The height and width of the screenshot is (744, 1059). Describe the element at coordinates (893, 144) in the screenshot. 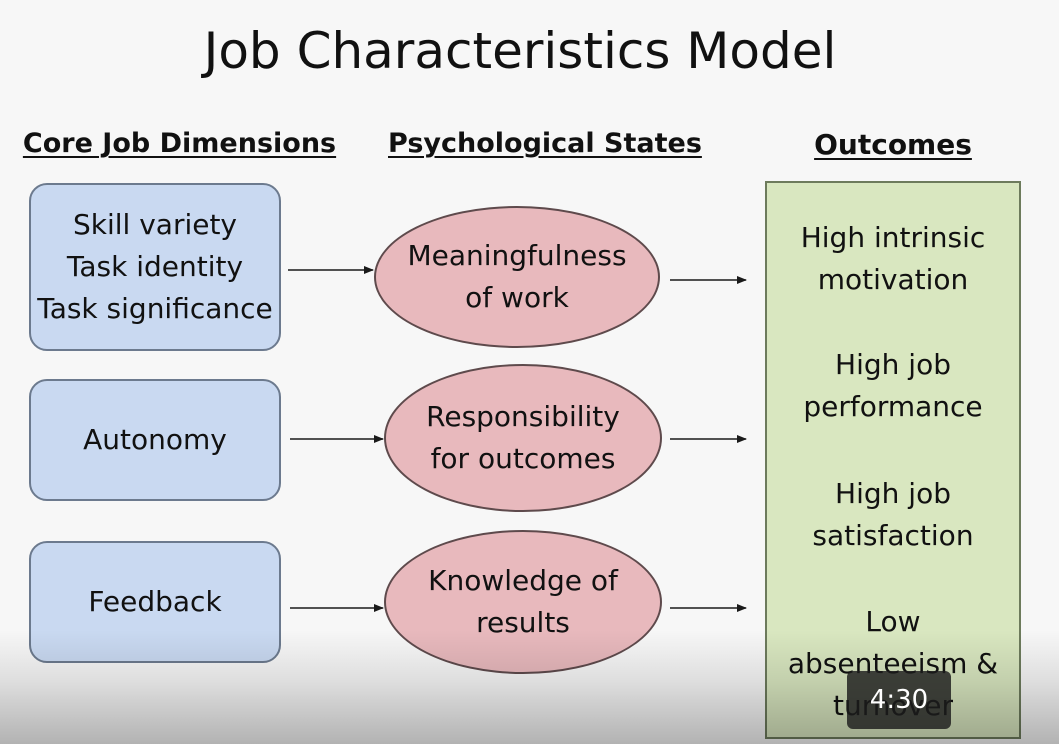

I see `header-outcomes: Outcomes` at that location.